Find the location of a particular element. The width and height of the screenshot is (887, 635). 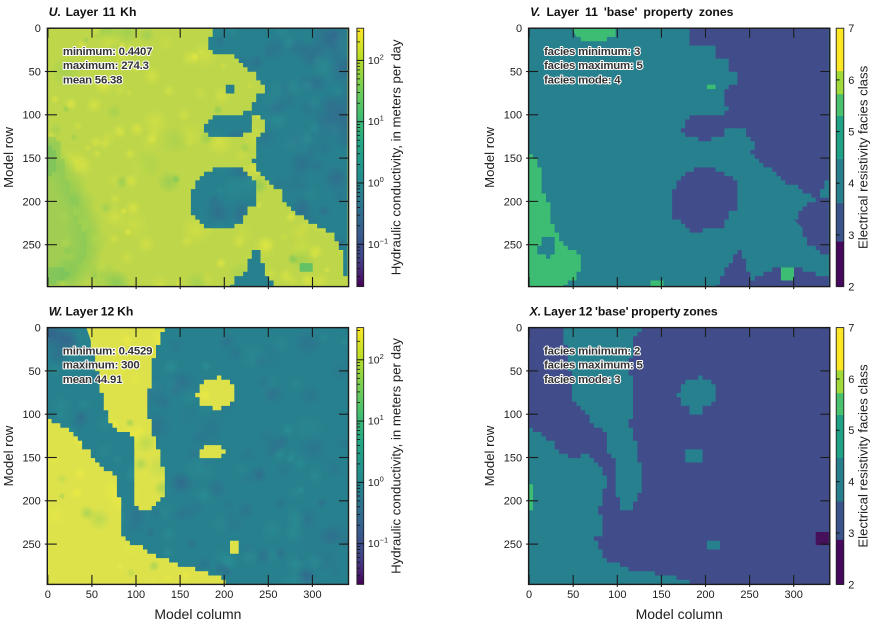

svg-text: maximum: 274.3 is located at coordinates (106, 66).